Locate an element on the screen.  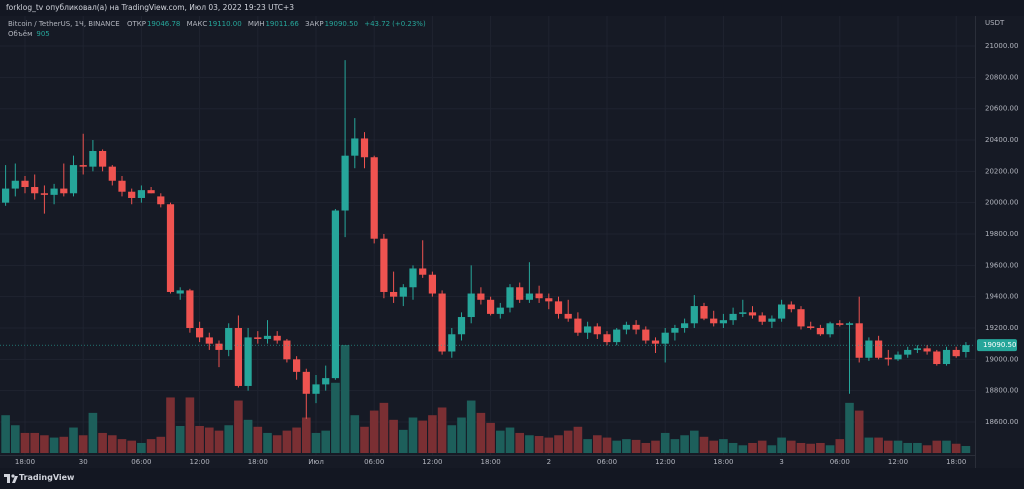
y-tick-label: 21000.00 is located at coordinates (1001, 46).